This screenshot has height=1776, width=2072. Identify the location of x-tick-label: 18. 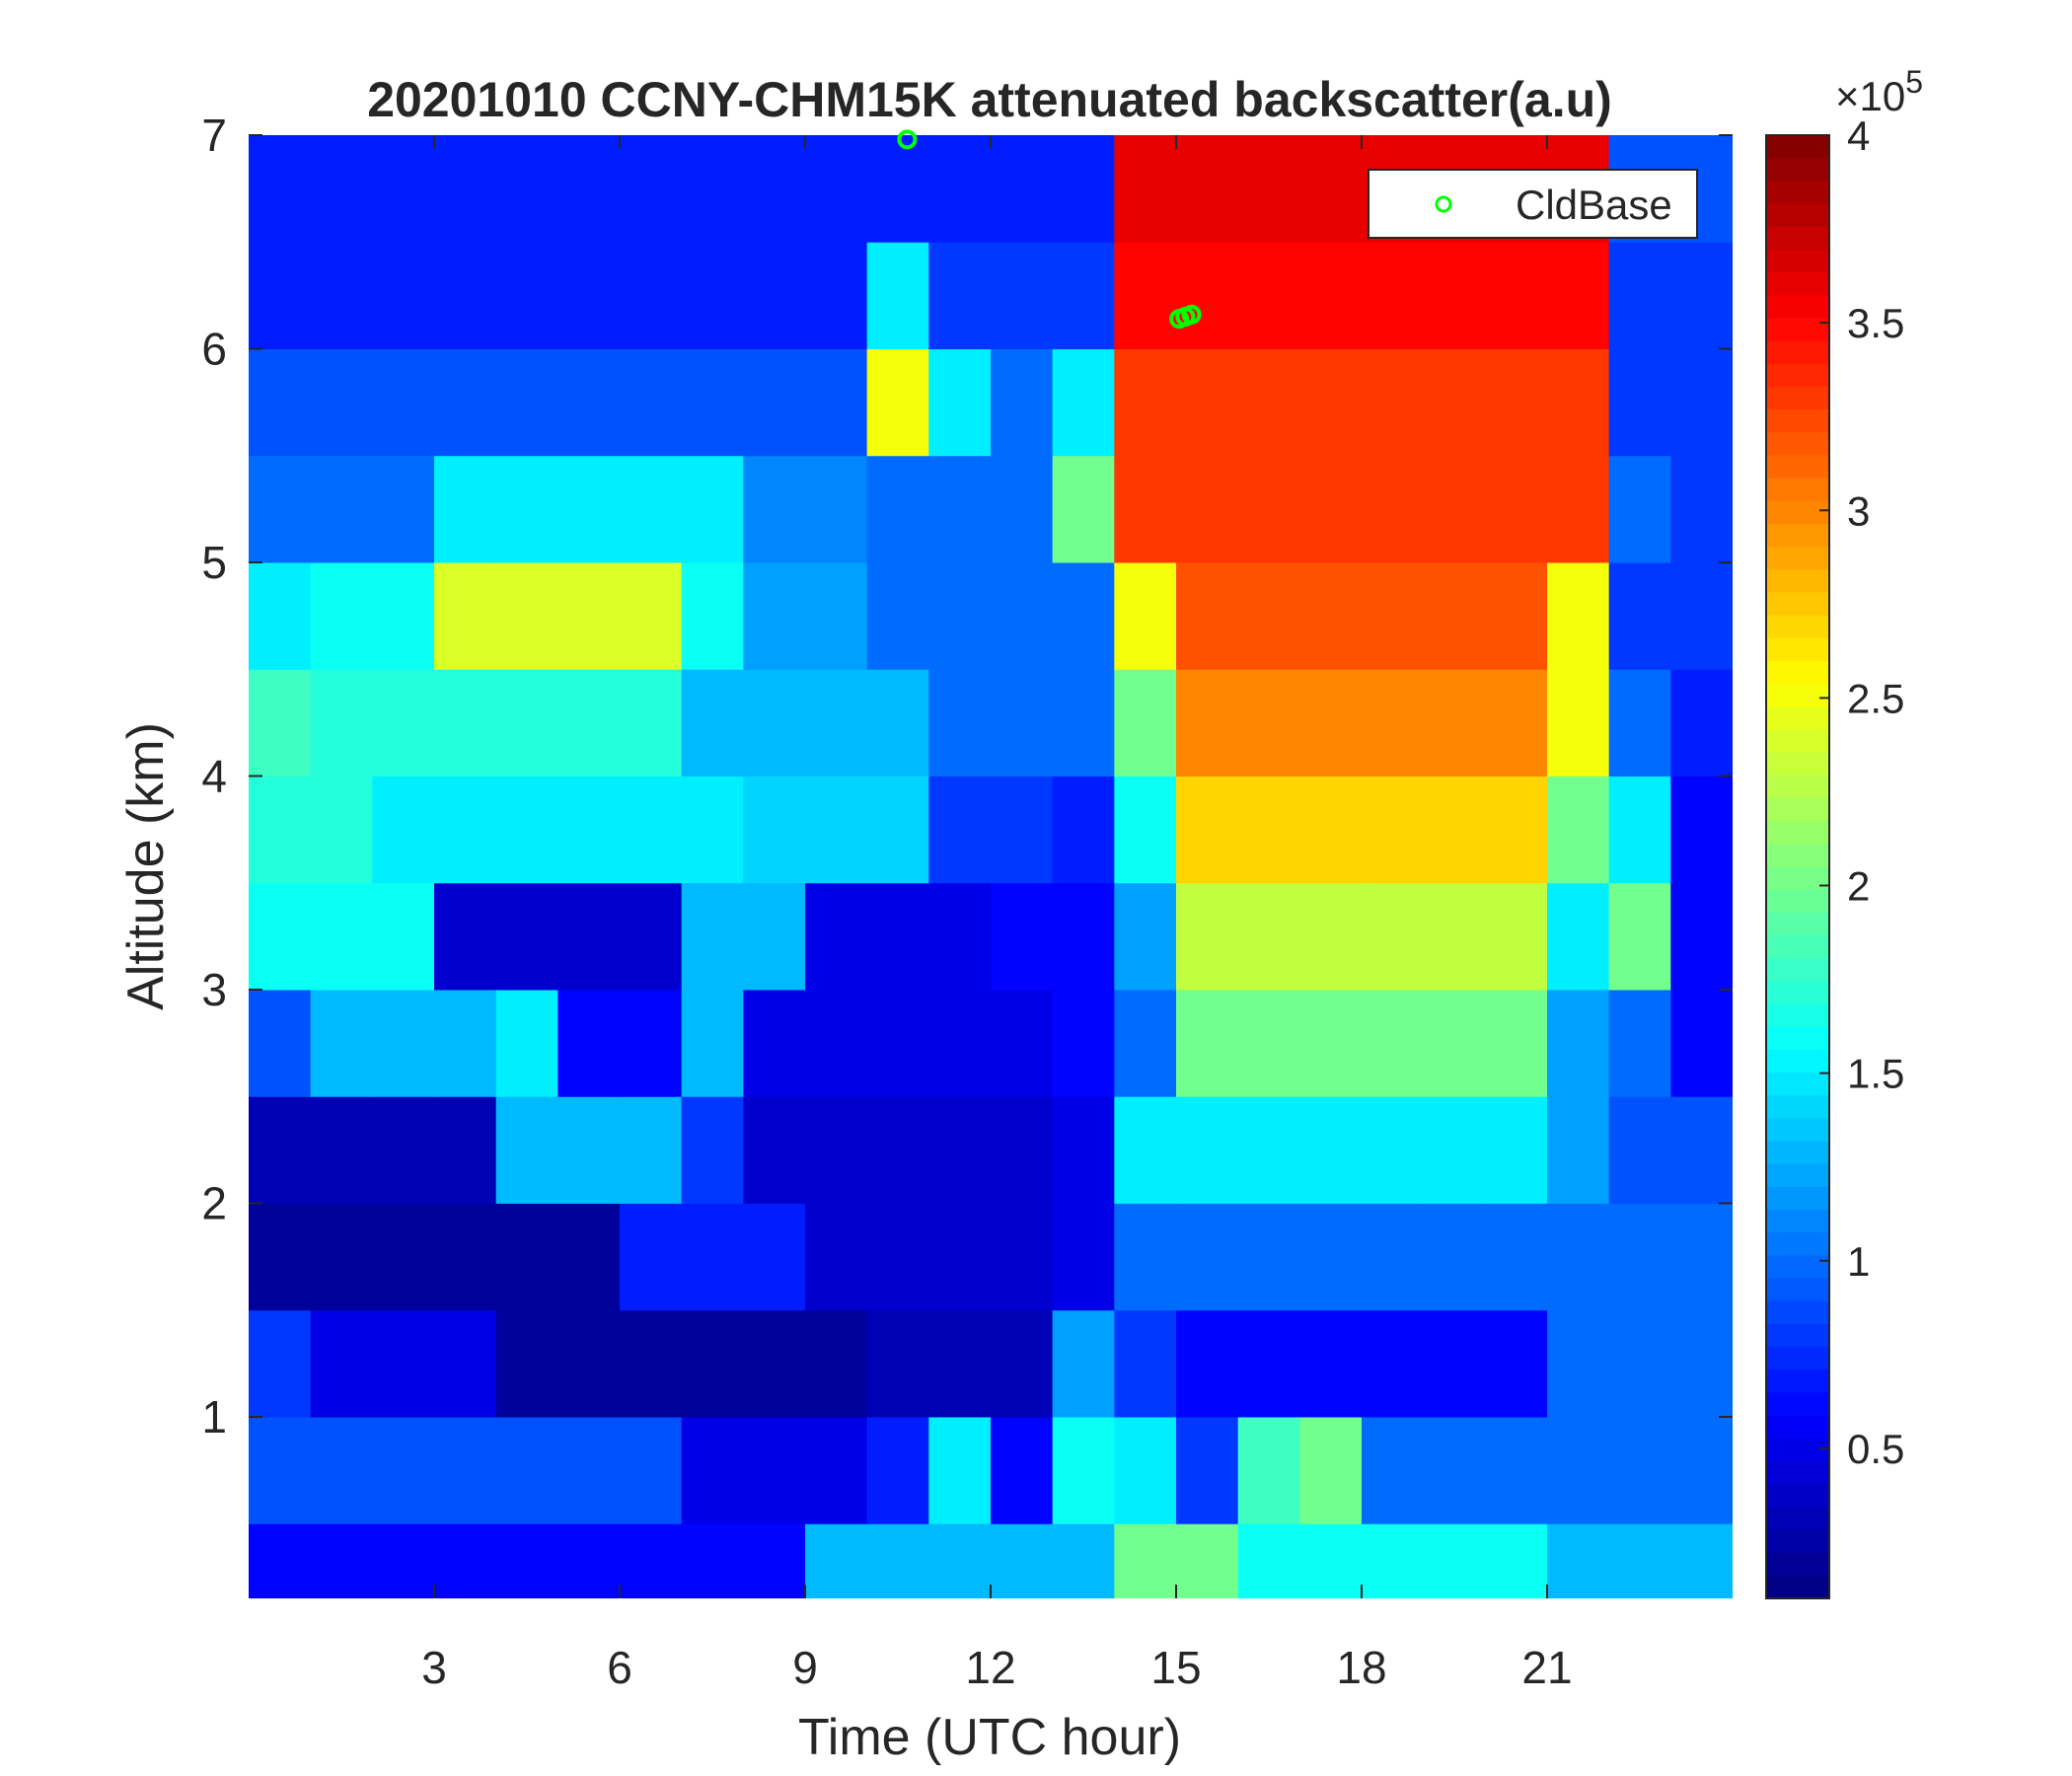
(1361, 1668).